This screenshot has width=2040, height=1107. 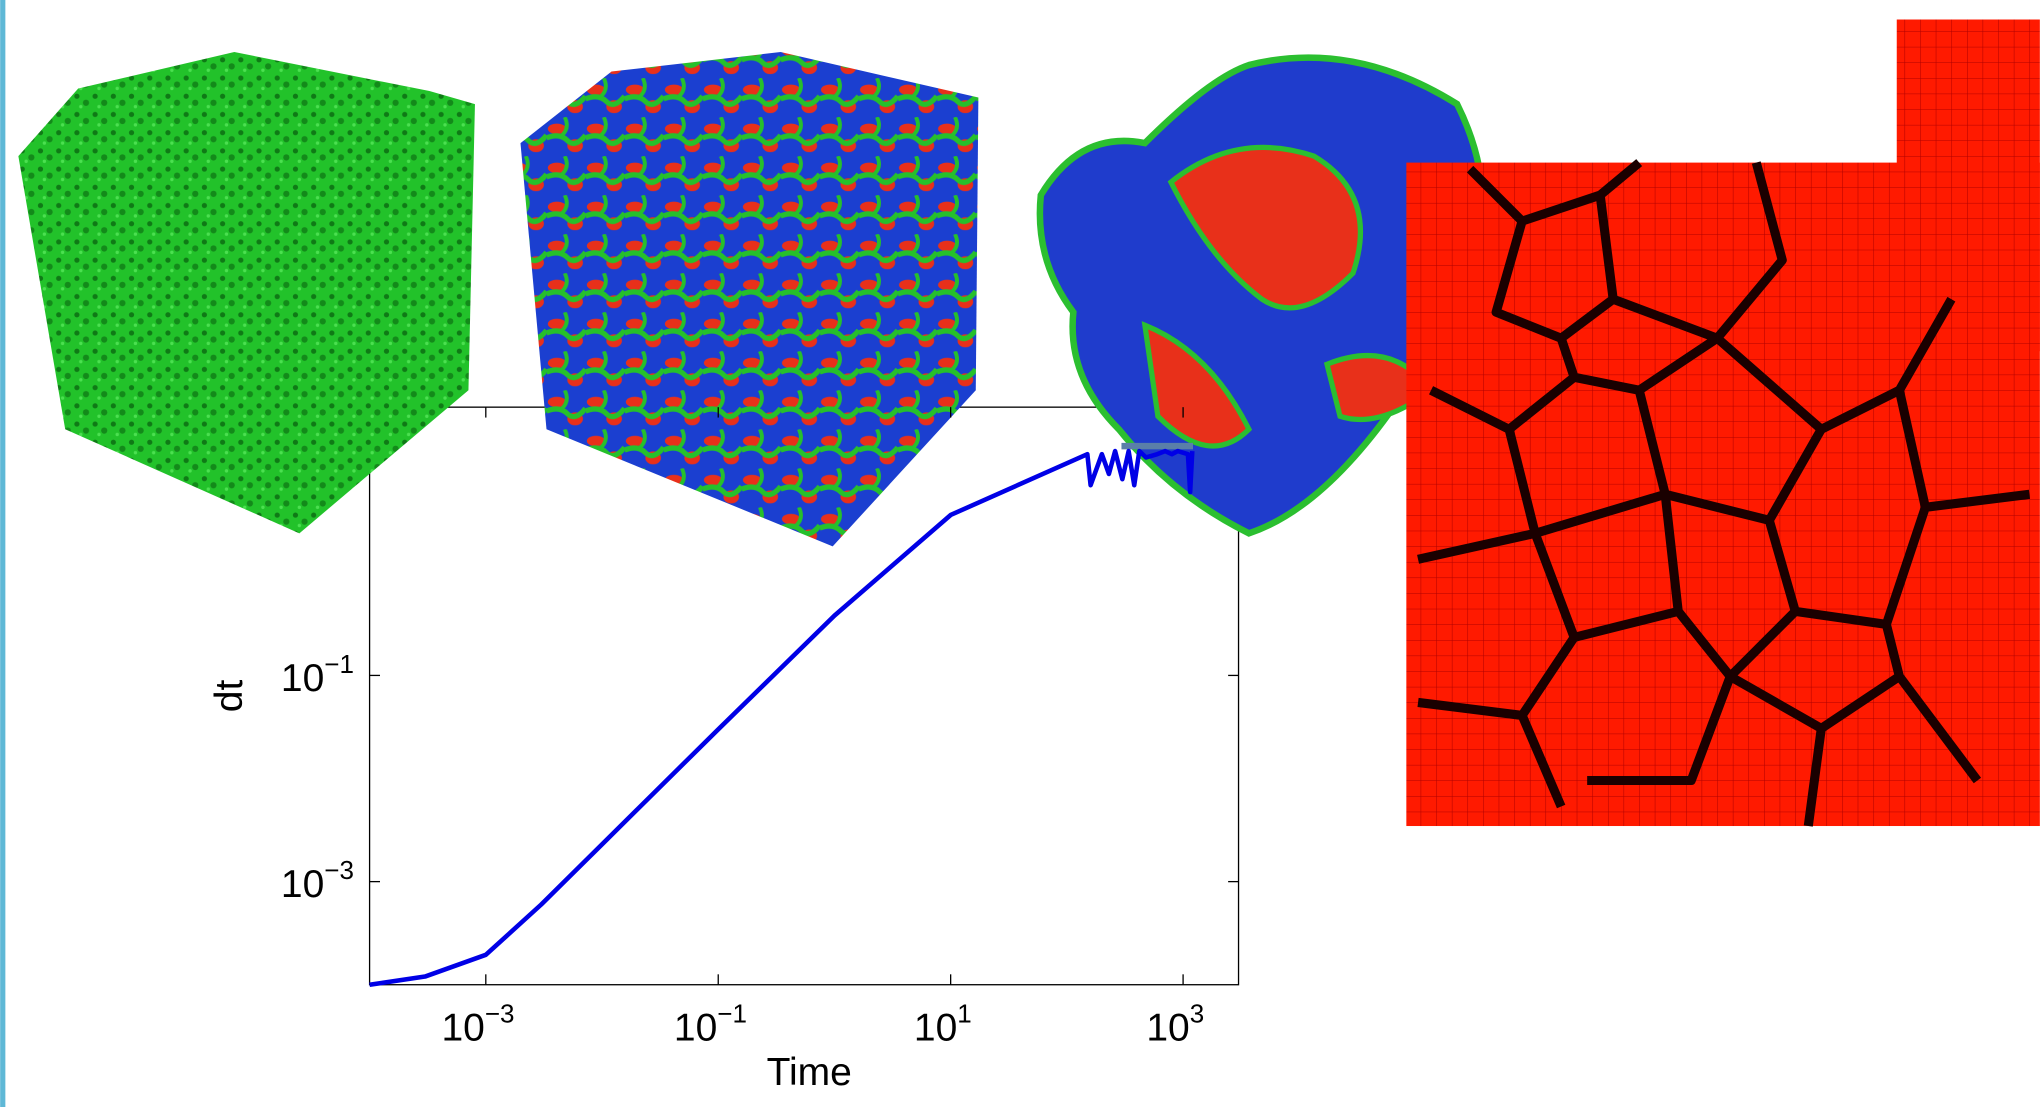 I want to click on y-axis-label: dt, so click(x=229, y=696).